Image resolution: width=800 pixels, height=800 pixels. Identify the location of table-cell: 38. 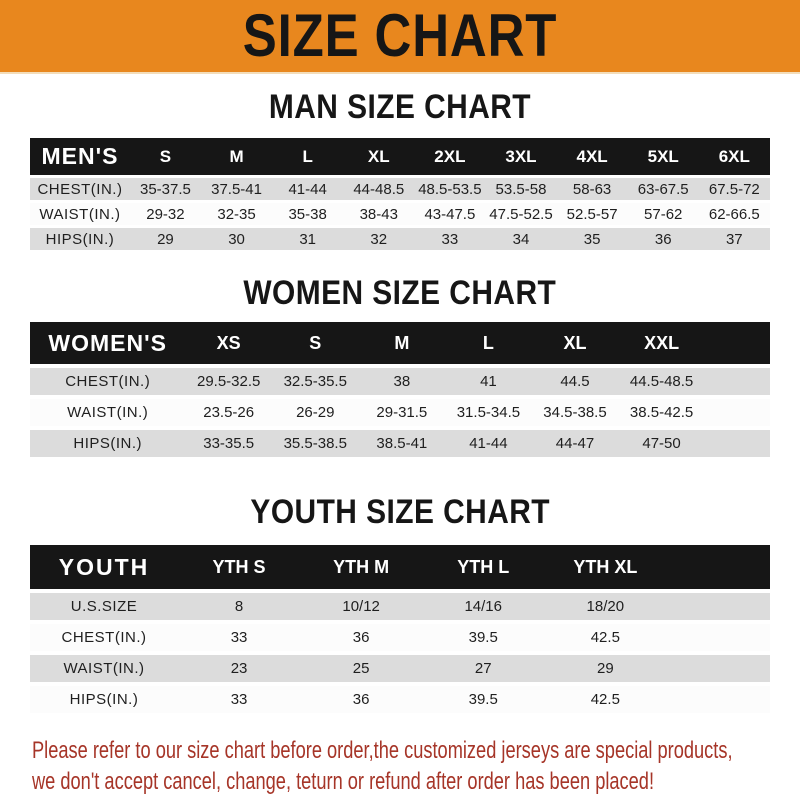
(402, 381).